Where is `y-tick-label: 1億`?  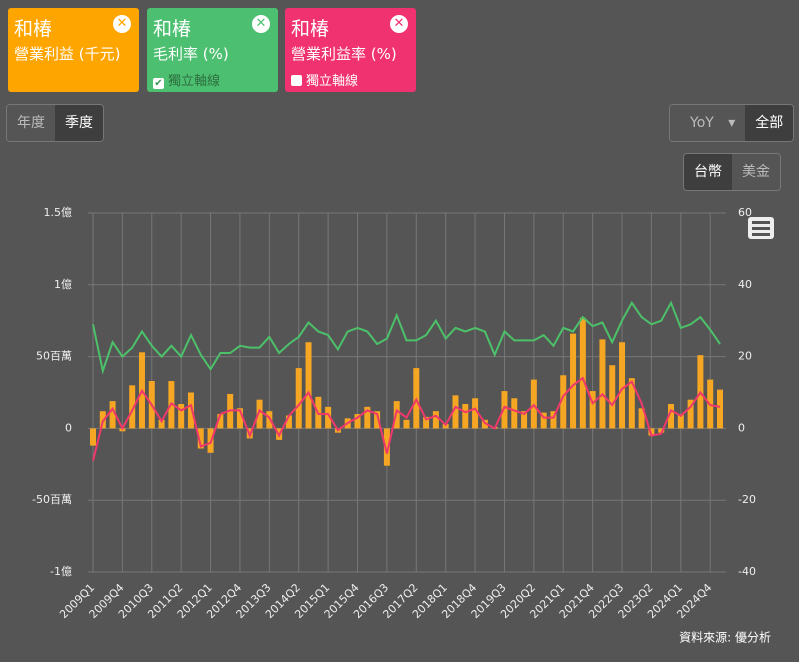
y-tick-label: 1億 is located at coordinates (63, 284).